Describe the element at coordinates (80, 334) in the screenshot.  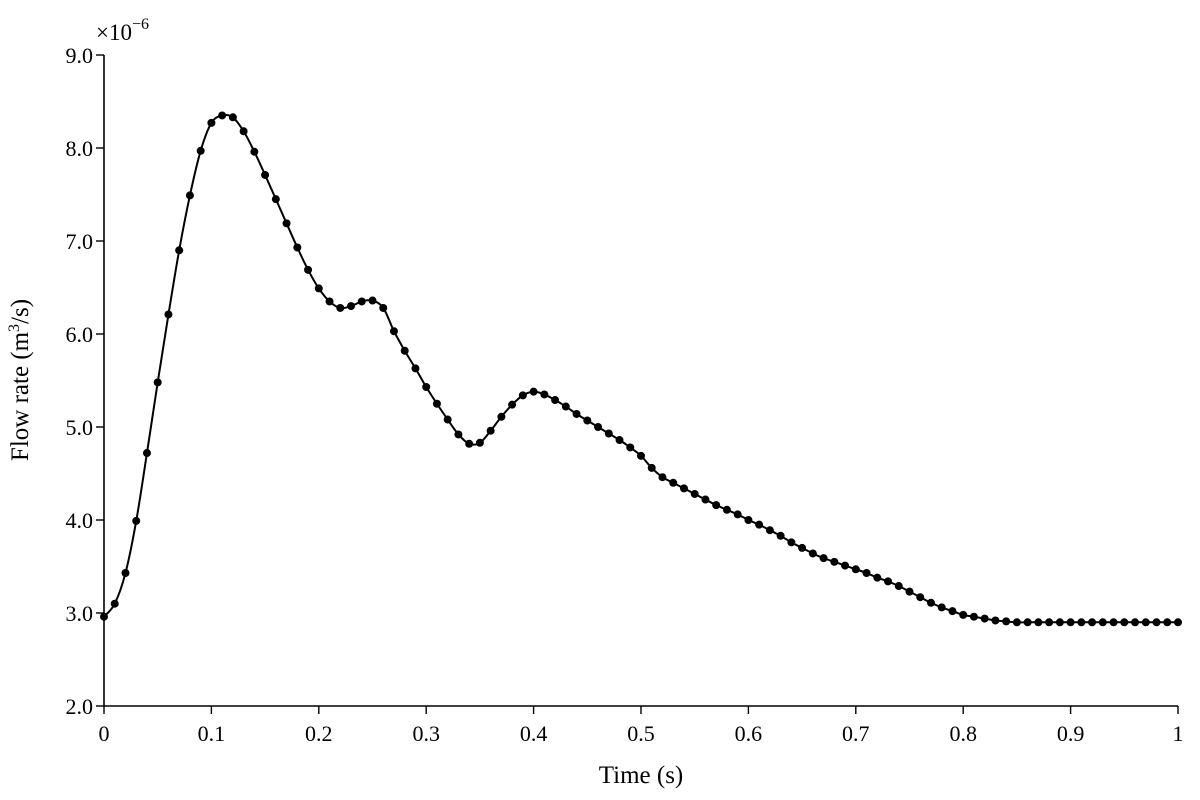
I see `y-tick-label: 6.0` at that location.